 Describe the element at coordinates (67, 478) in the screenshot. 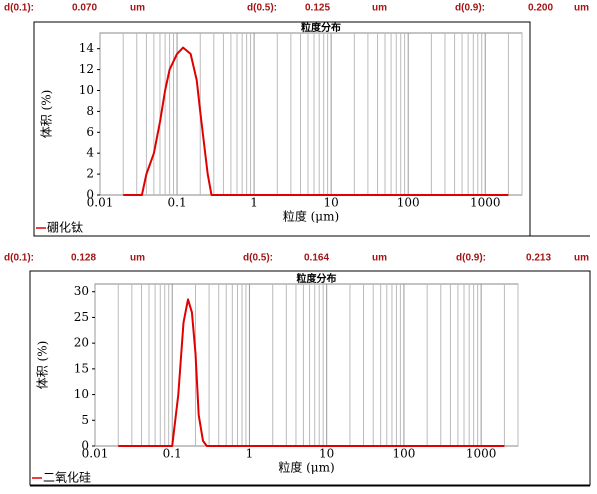

I see `legend-label: 二氧化硅` at that location.